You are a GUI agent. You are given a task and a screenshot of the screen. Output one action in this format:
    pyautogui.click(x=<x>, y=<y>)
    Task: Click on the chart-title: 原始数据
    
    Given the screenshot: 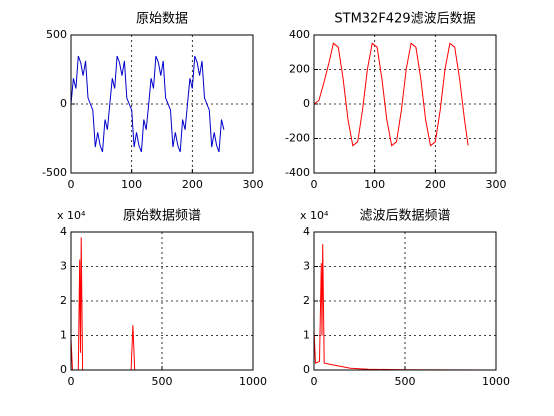 What is the action you would take?
    pyautogui.click(x=162, y=19)
    